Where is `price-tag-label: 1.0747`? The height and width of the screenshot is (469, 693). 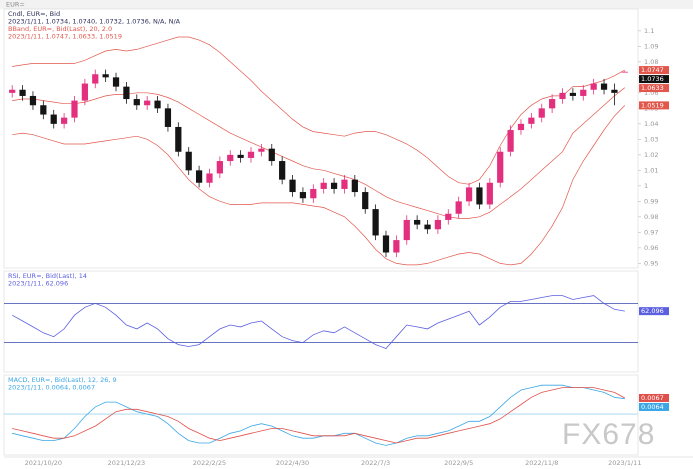 price-tag-label: 1.0747 is located at coordinates (652, 70).